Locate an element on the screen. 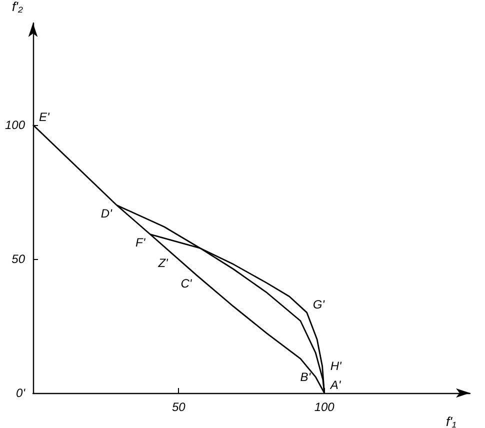 The height and width of the screenshot is (428, 485). y-tick-label: 100 is located at coordinates (15, 125).